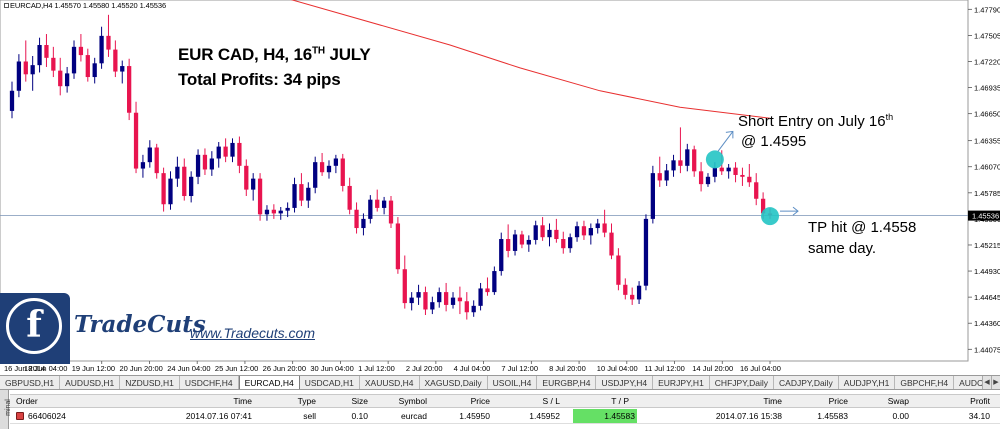 This screenshot has height=429, width=1000. I want to click on chart-tab: NZDUSD,H1, so click(150, 382).